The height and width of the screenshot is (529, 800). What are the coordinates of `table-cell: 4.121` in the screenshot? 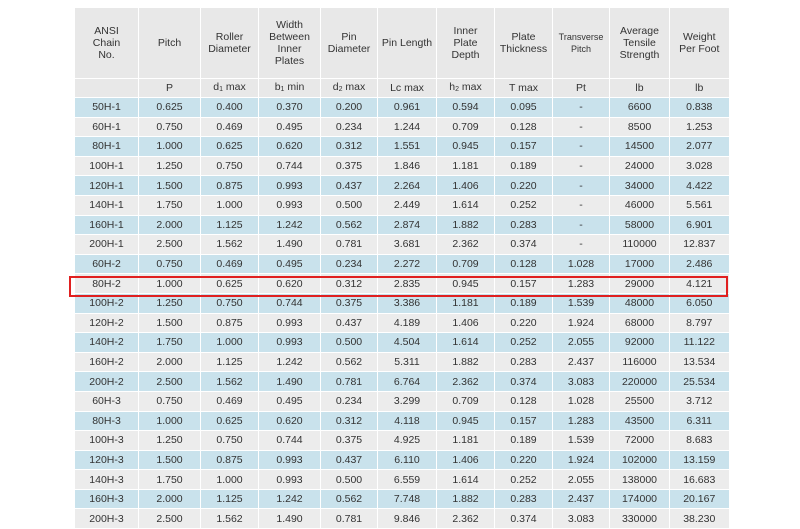 It's located at (699, 283).